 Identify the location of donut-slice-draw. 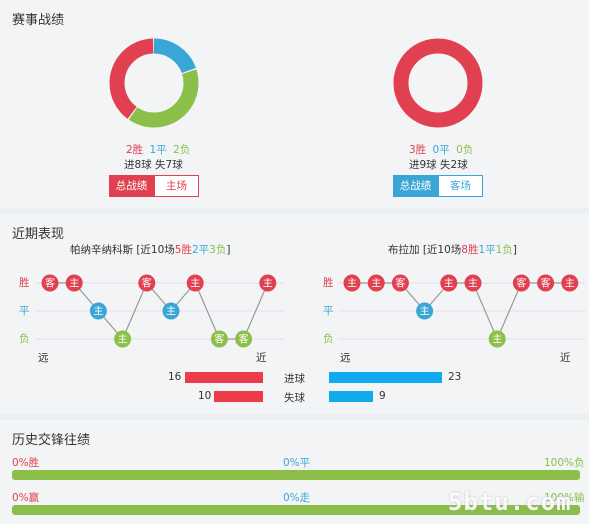
(154, 83).